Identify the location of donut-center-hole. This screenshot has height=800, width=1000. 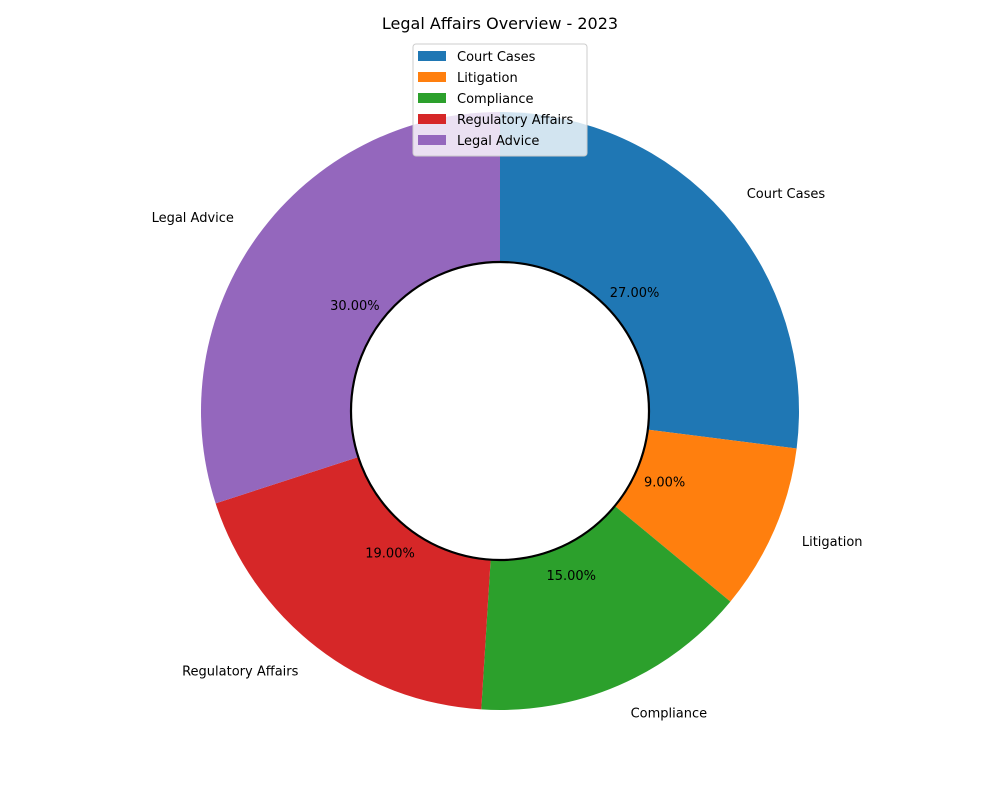
(500, 411).